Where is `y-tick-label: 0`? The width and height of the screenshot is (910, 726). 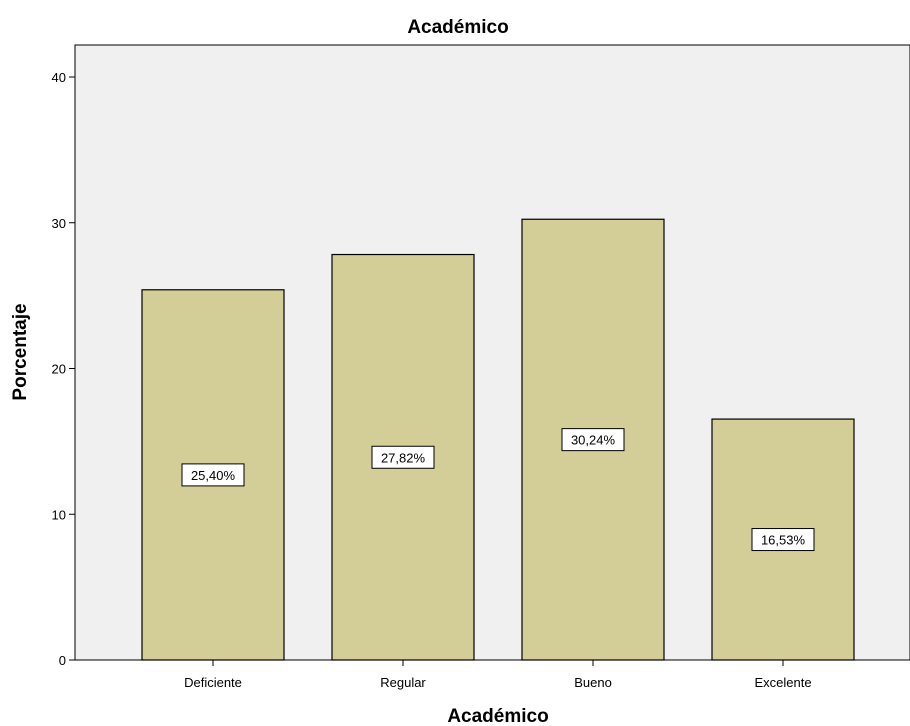
y-tick-label: 0 is located at coordinates (62, 660).